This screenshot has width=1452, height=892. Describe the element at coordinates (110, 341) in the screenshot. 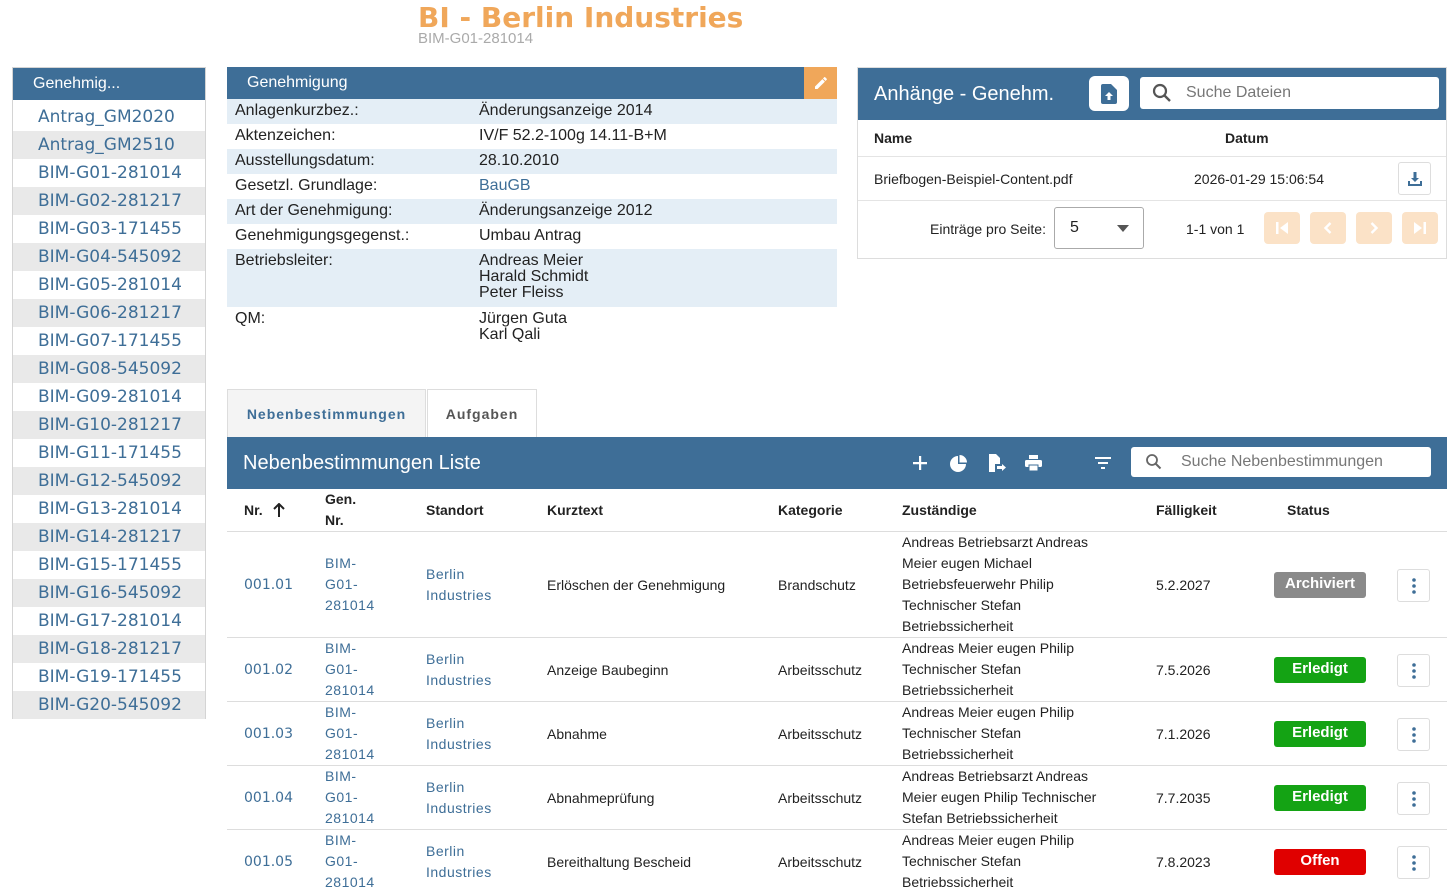

I see `sidebar-item: BIM-G07-171455` at that location.